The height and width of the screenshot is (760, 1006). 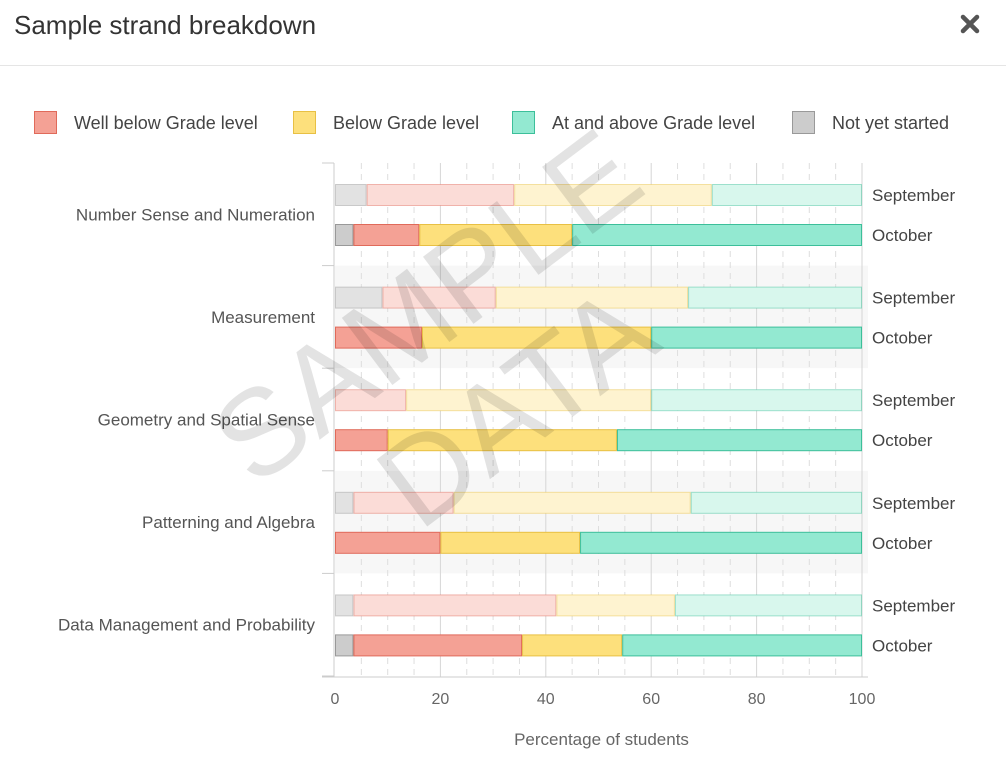 I want to click on x-tick-label: 100, so click(x=862, y=699).